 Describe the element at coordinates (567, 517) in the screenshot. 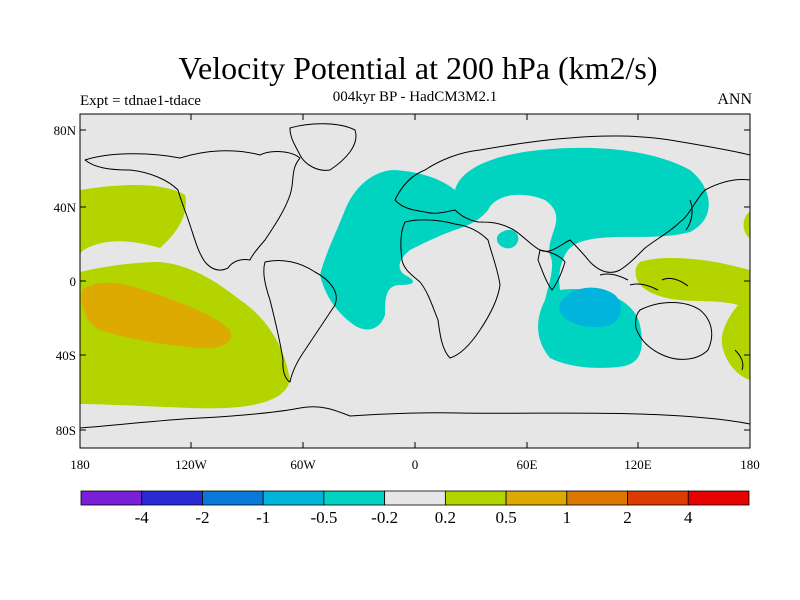

I see `colorbar-label: 1` at that location.